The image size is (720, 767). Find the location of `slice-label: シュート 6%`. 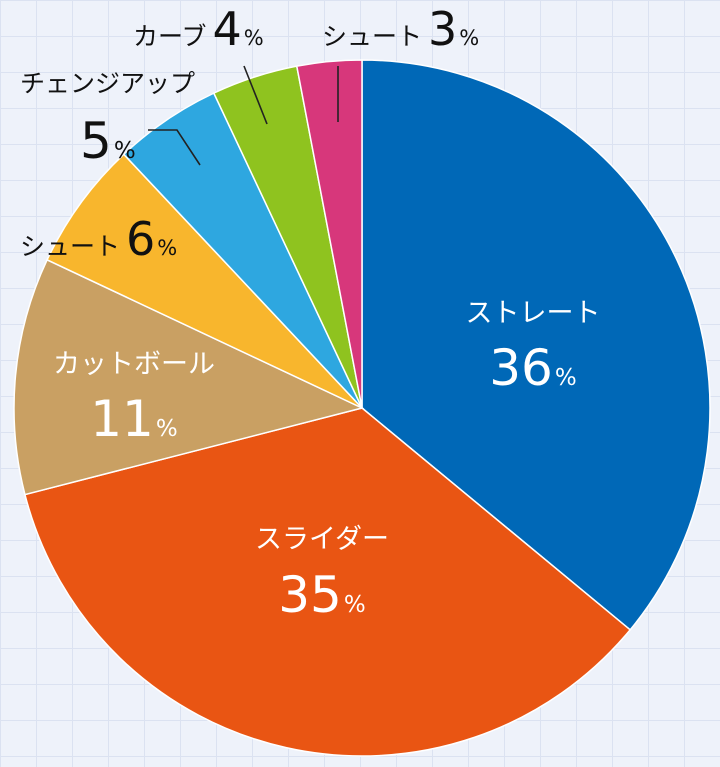

slice-label: シュート 6% is located at coordinates (98, 239).